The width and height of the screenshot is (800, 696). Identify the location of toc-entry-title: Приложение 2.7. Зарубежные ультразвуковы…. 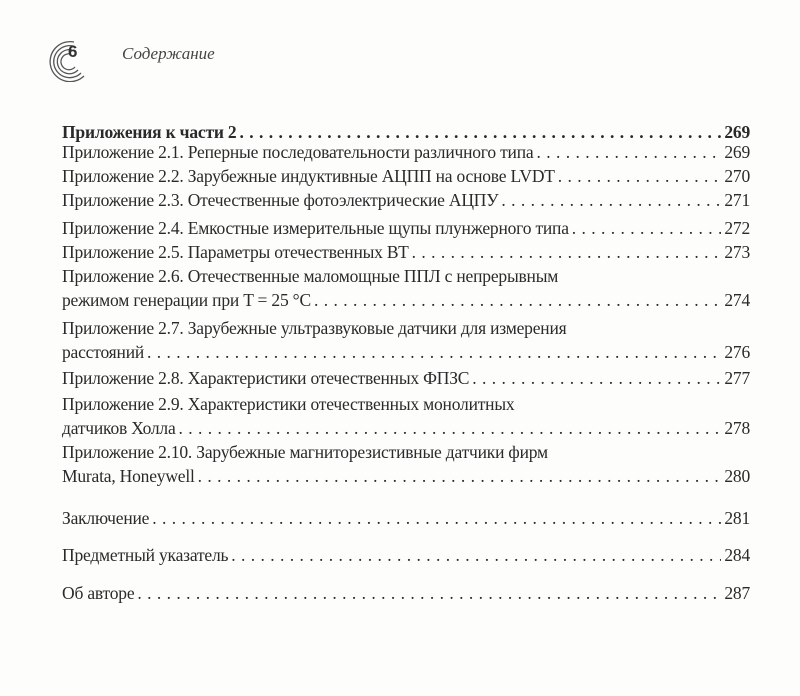
(314, 328).